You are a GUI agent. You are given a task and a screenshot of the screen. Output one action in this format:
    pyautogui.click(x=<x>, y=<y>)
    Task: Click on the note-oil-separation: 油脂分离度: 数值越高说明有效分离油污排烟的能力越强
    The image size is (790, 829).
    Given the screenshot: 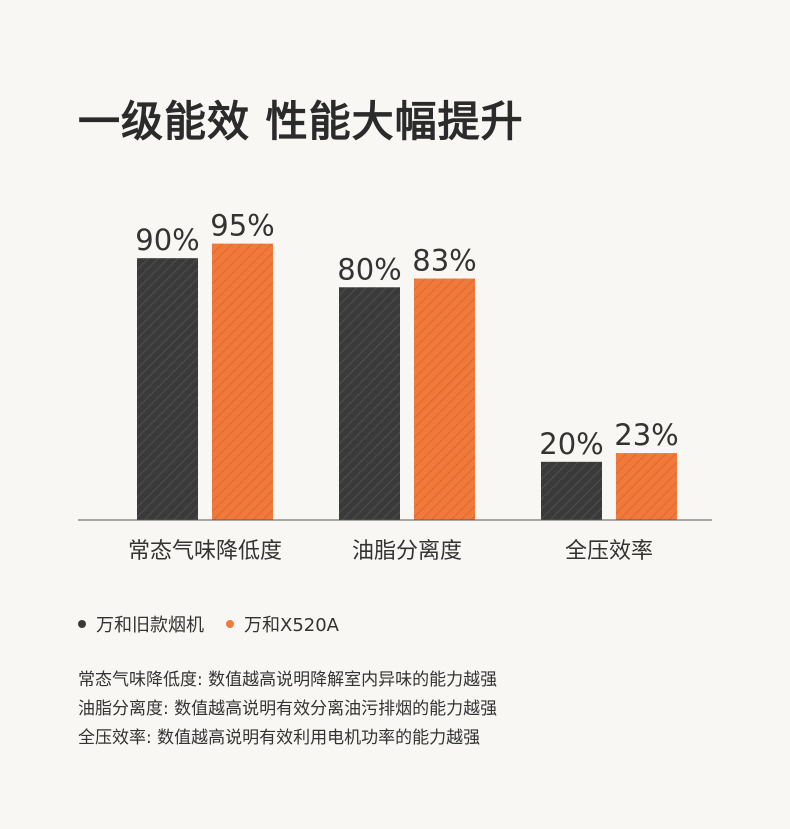 What is the action you would take?
    pyautogui.click(x=288, y=709)
    